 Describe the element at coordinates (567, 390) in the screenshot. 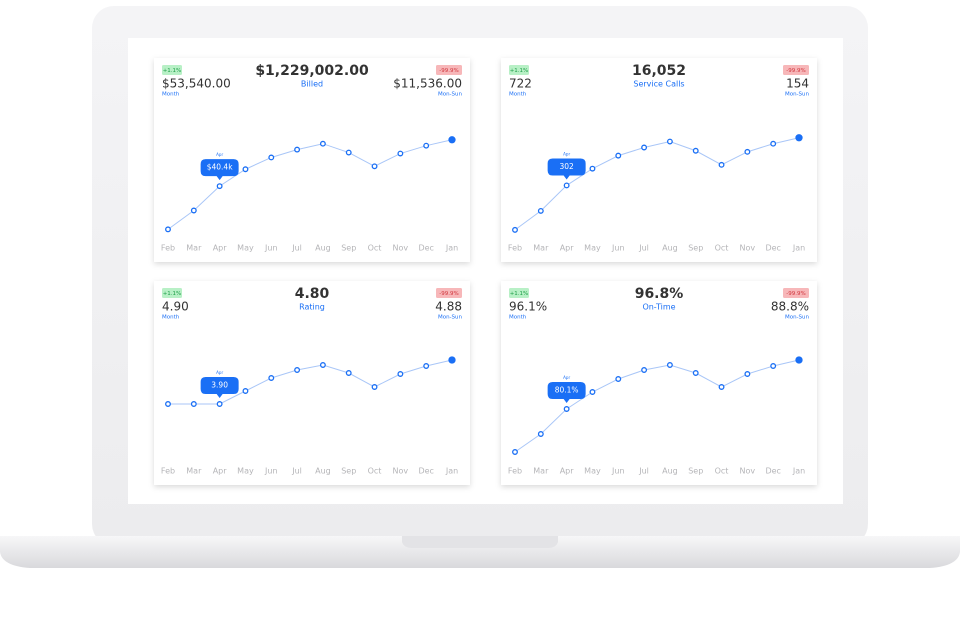

I see `tooltip-value: 80.1%` at that location.